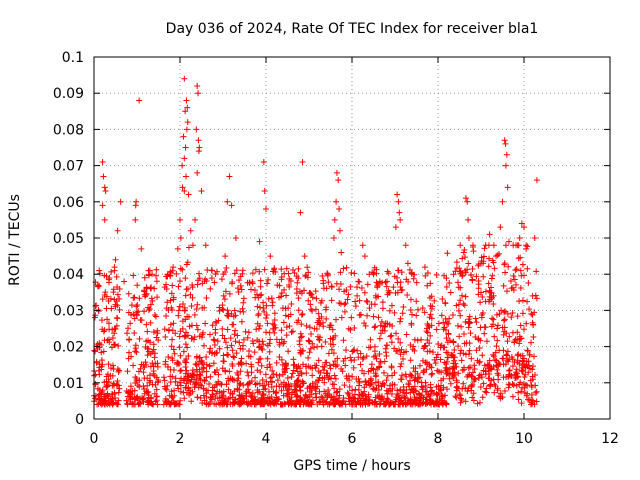 This screenshot has width=640, height=480. I want to click on x-tick-label: 0, so click(94, 439).